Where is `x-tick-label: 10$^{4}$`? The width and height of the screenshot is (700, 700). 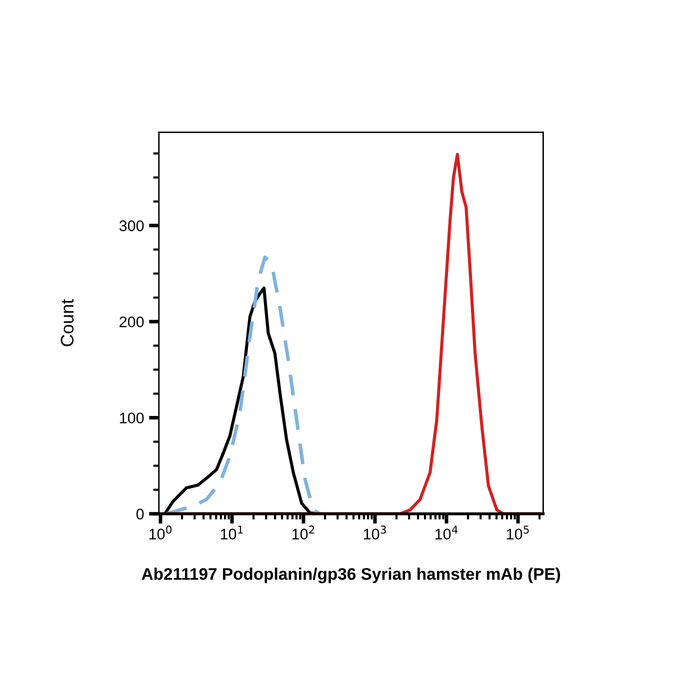 x-tick-label: 10$^{4}$ is located at coordinates (446, 533).